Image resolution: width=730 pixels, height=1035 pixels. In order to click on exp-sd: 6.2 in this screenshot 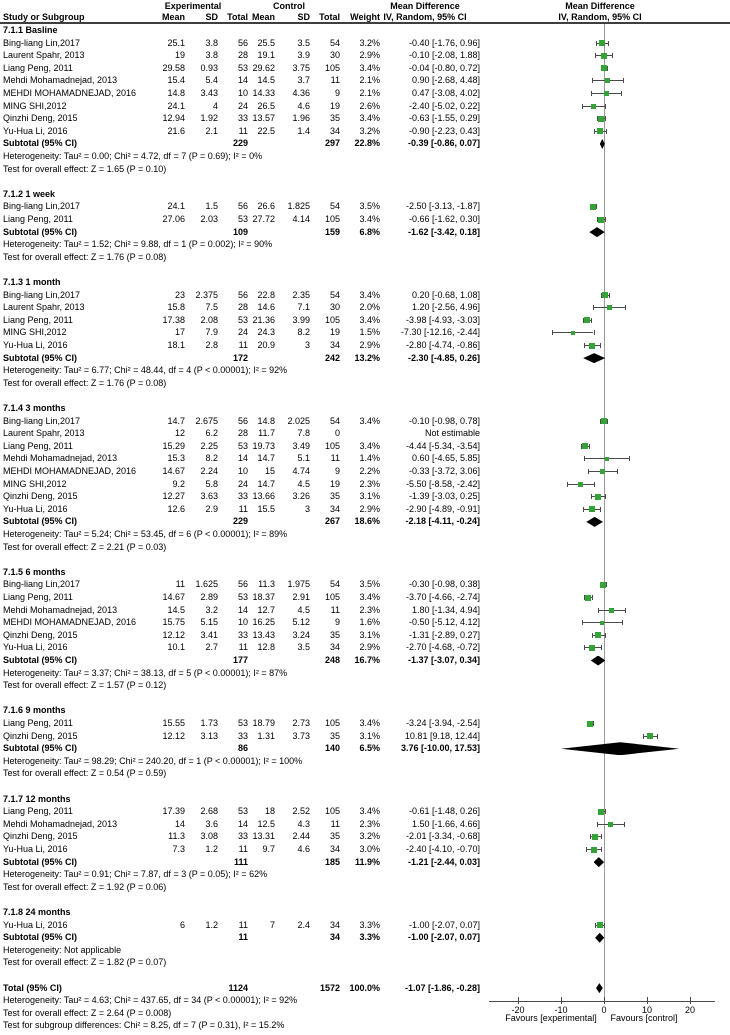, I will do `click(211, 433)`.